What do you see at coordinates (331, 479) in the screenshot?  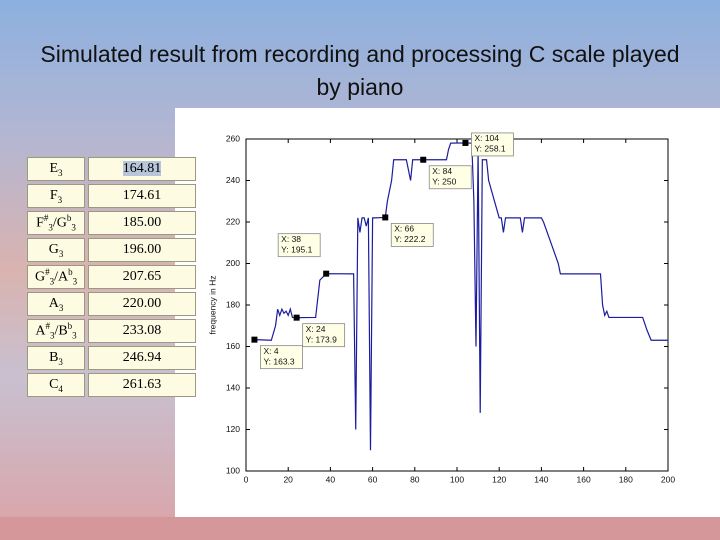 I see `x-tick-label: 40` at bounding box center [331, 479].